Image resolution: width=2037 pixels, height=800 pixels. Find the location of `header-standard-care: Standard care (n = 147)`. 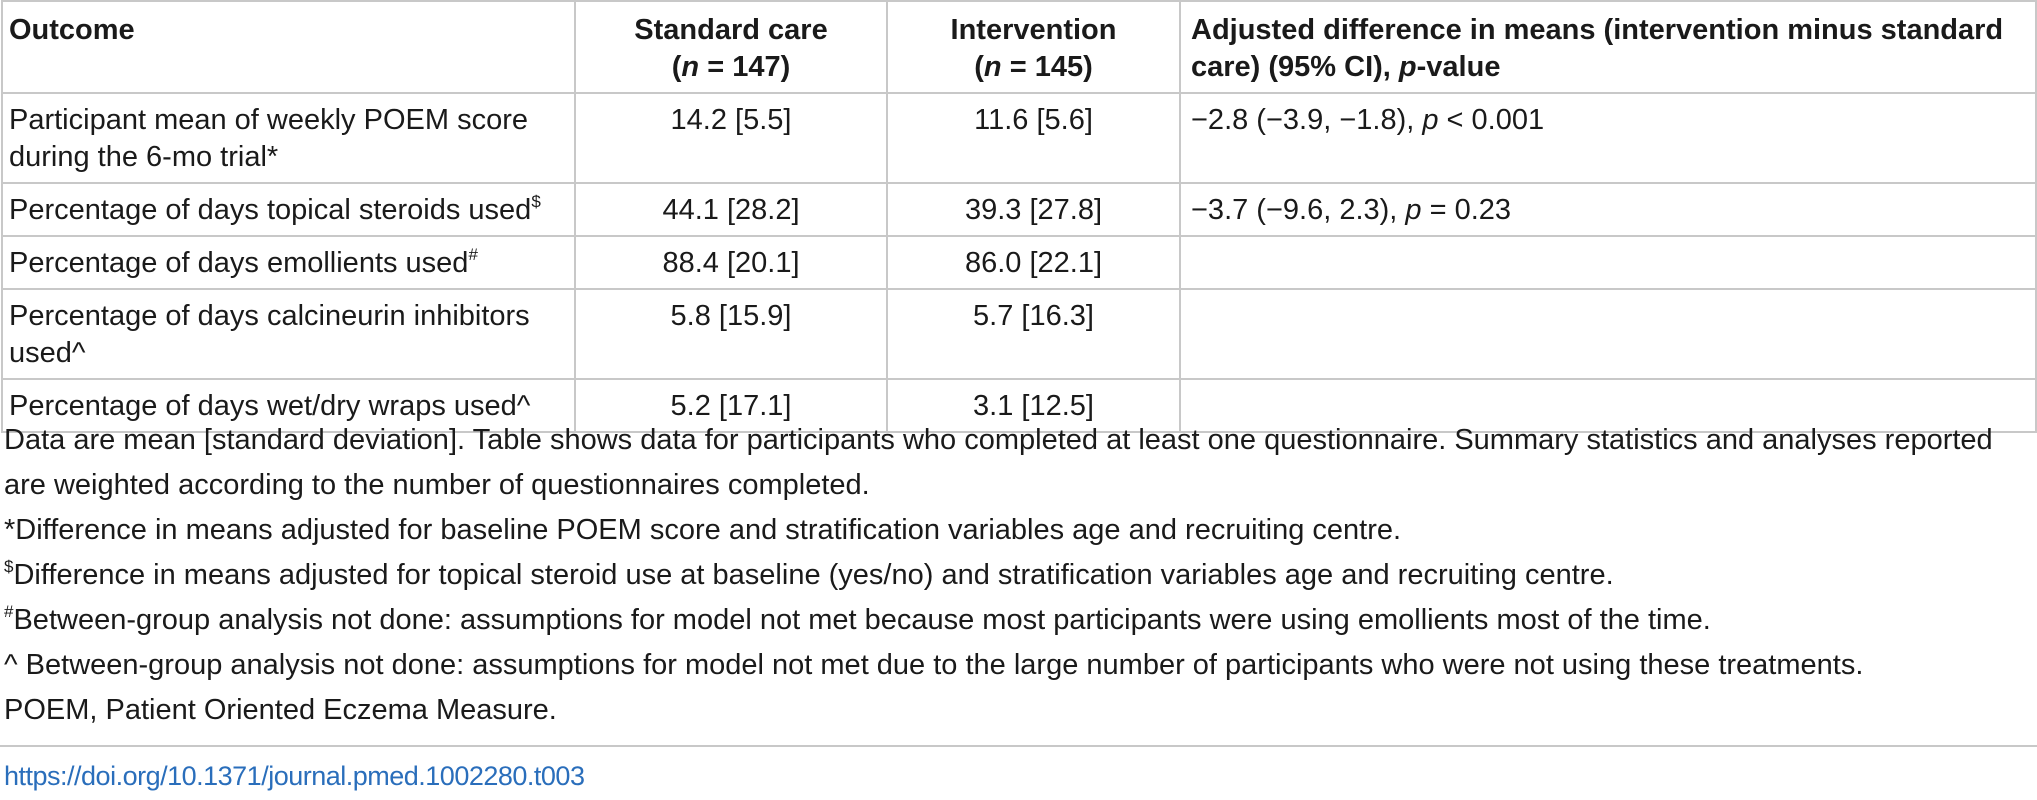

header-standard-care: Standard care (n = 147) is located at coordinates (731, 47).